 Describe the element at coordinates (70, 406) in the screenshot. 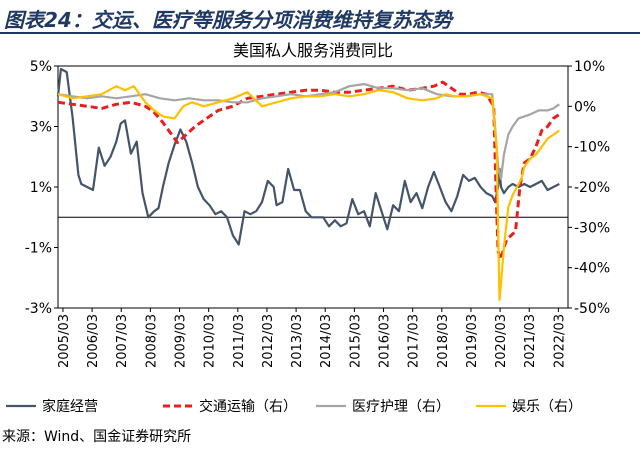

I see `legend-label-0: 家庭经营` at that location.